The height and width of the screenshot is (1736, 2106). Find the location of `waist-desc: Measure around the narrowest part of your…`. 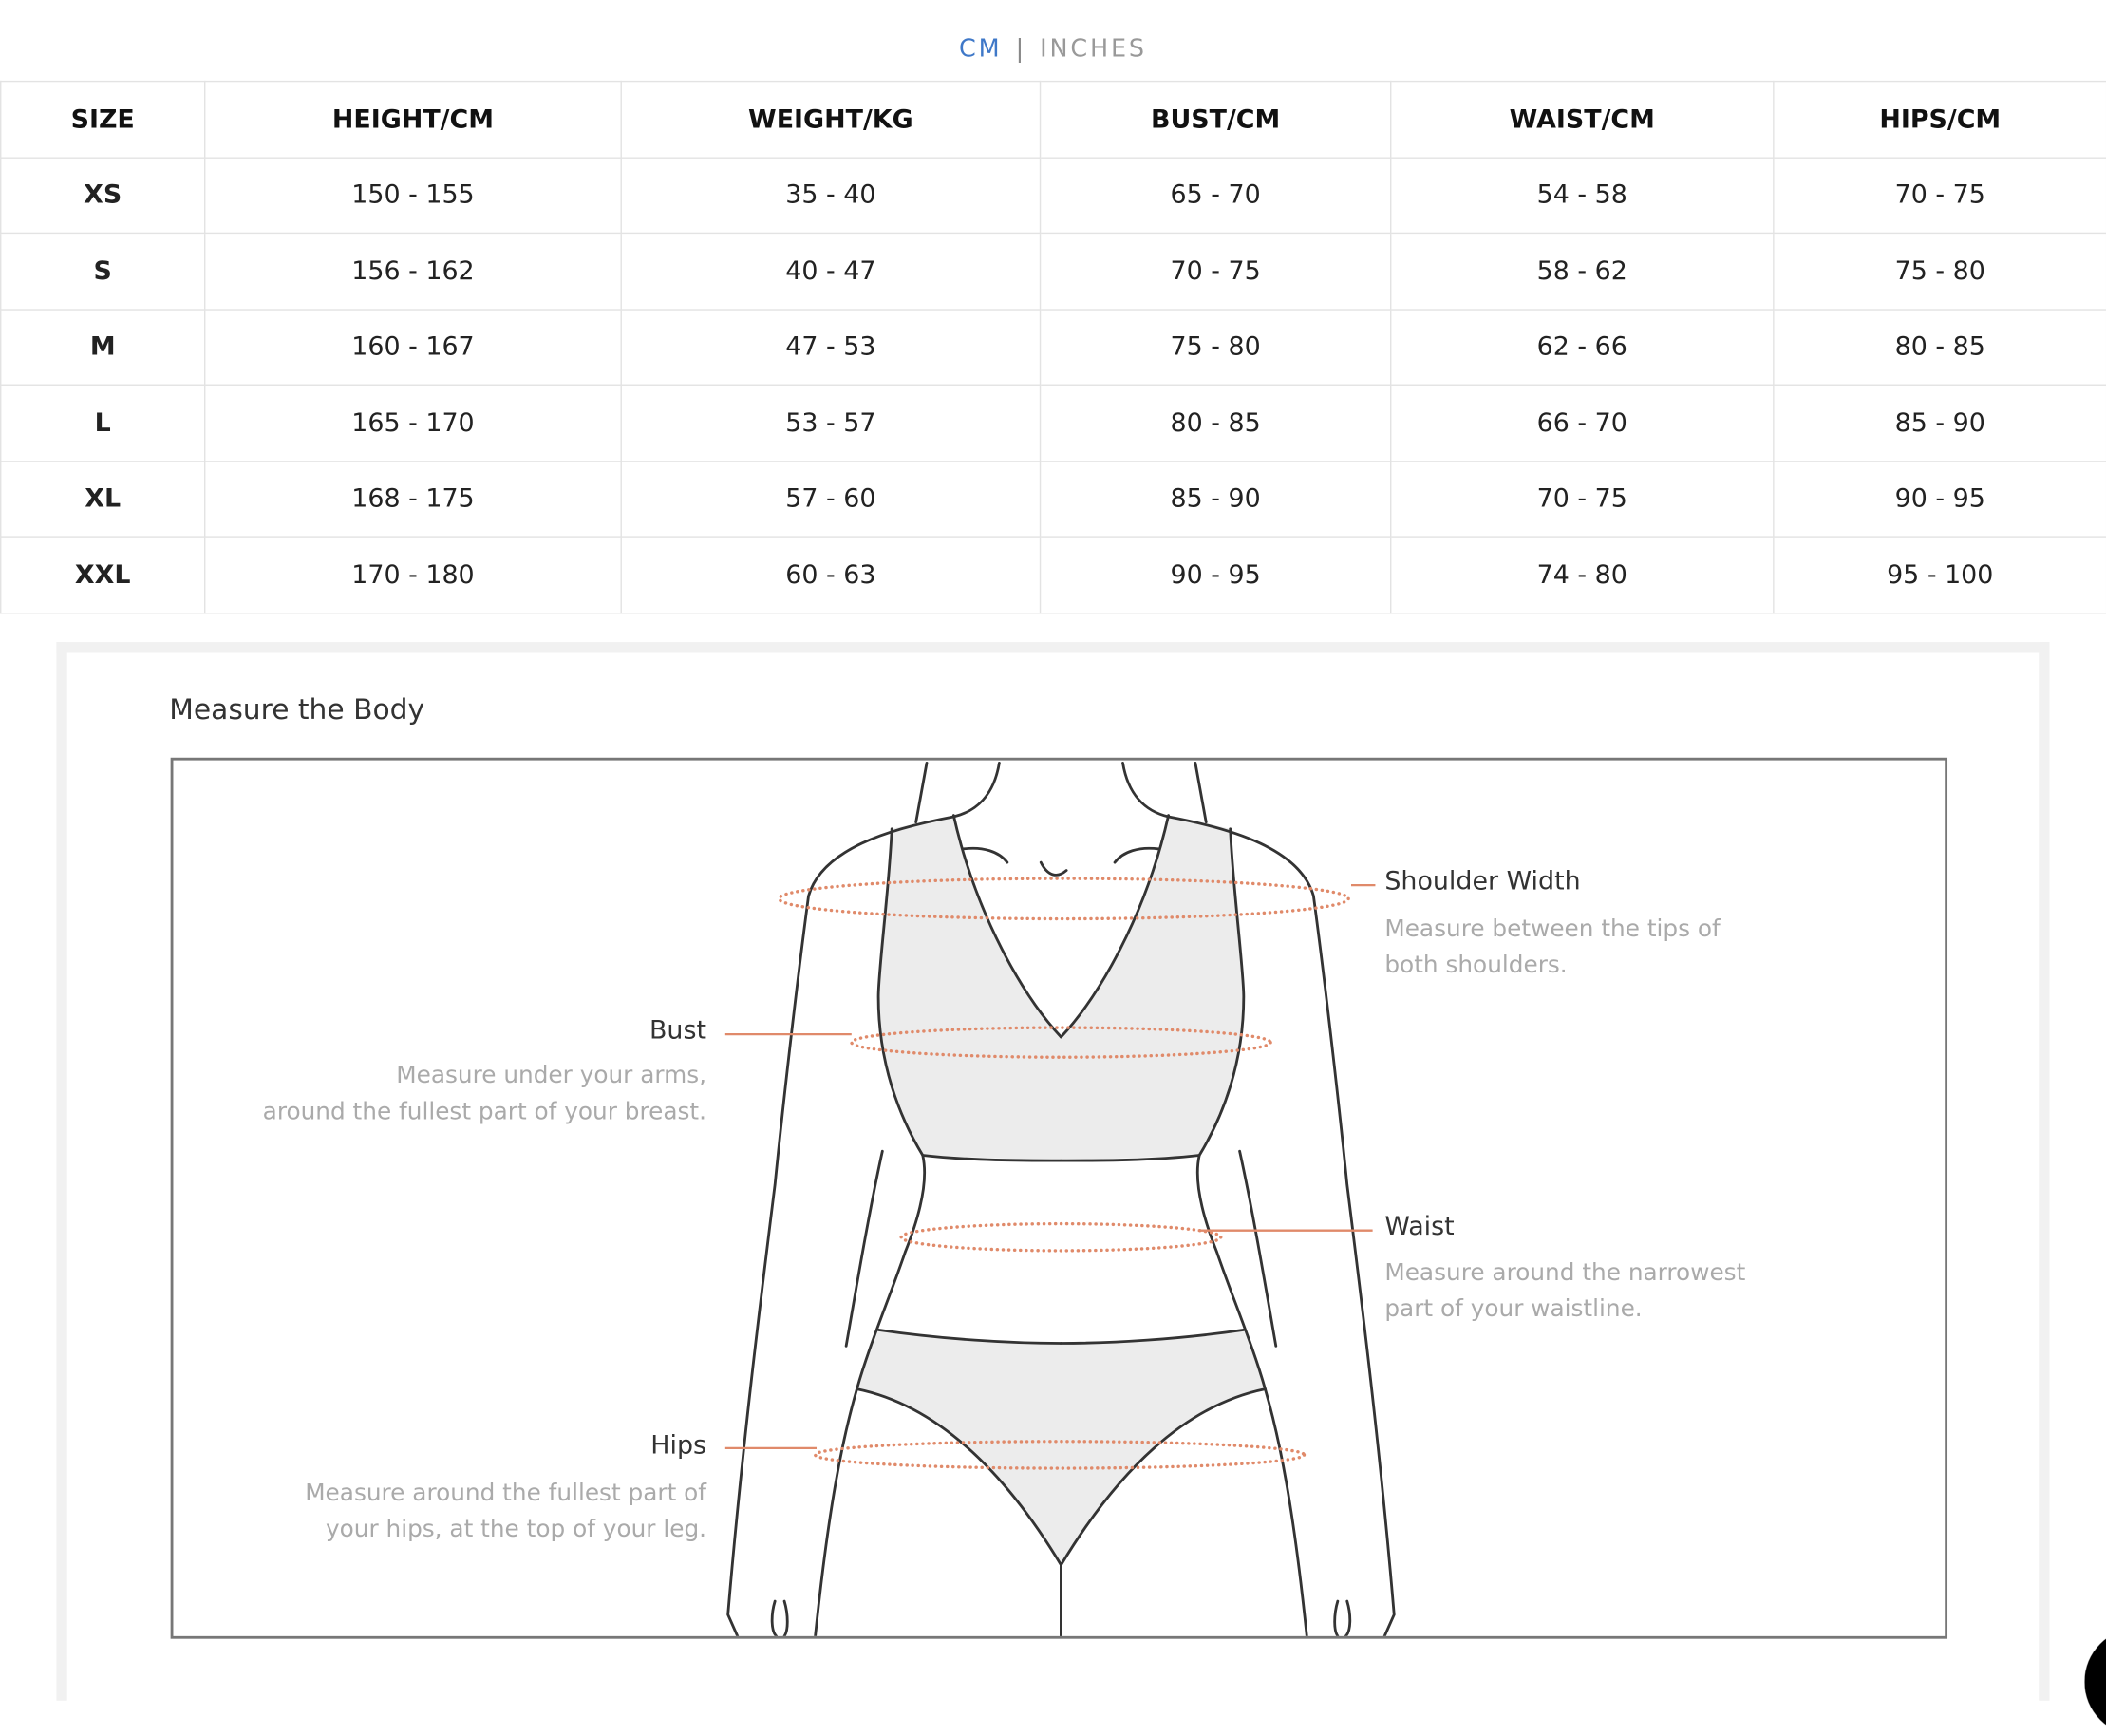

waist-desc: Measure around the narrowest part of your… is located at coordinates (1565, 1291).